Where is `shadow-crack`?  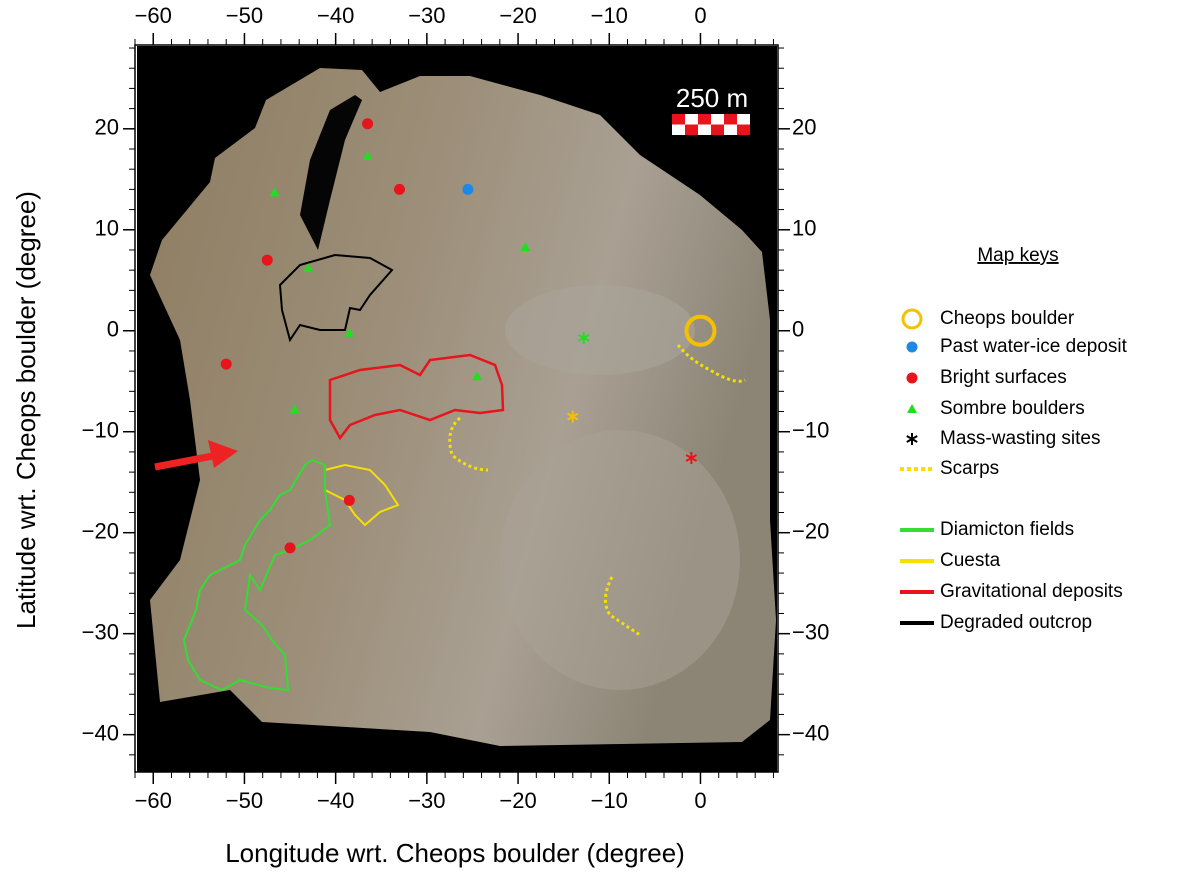 shadow-crack is located at coordinates (331, 172).